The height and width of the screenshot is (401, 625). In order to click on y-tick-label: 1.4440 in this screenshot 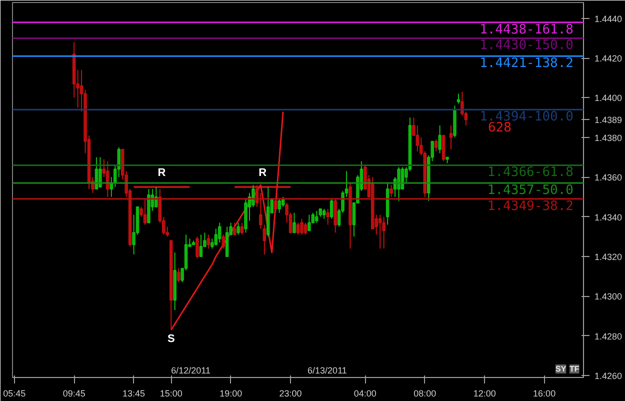, I will do `click(608, 19)`.